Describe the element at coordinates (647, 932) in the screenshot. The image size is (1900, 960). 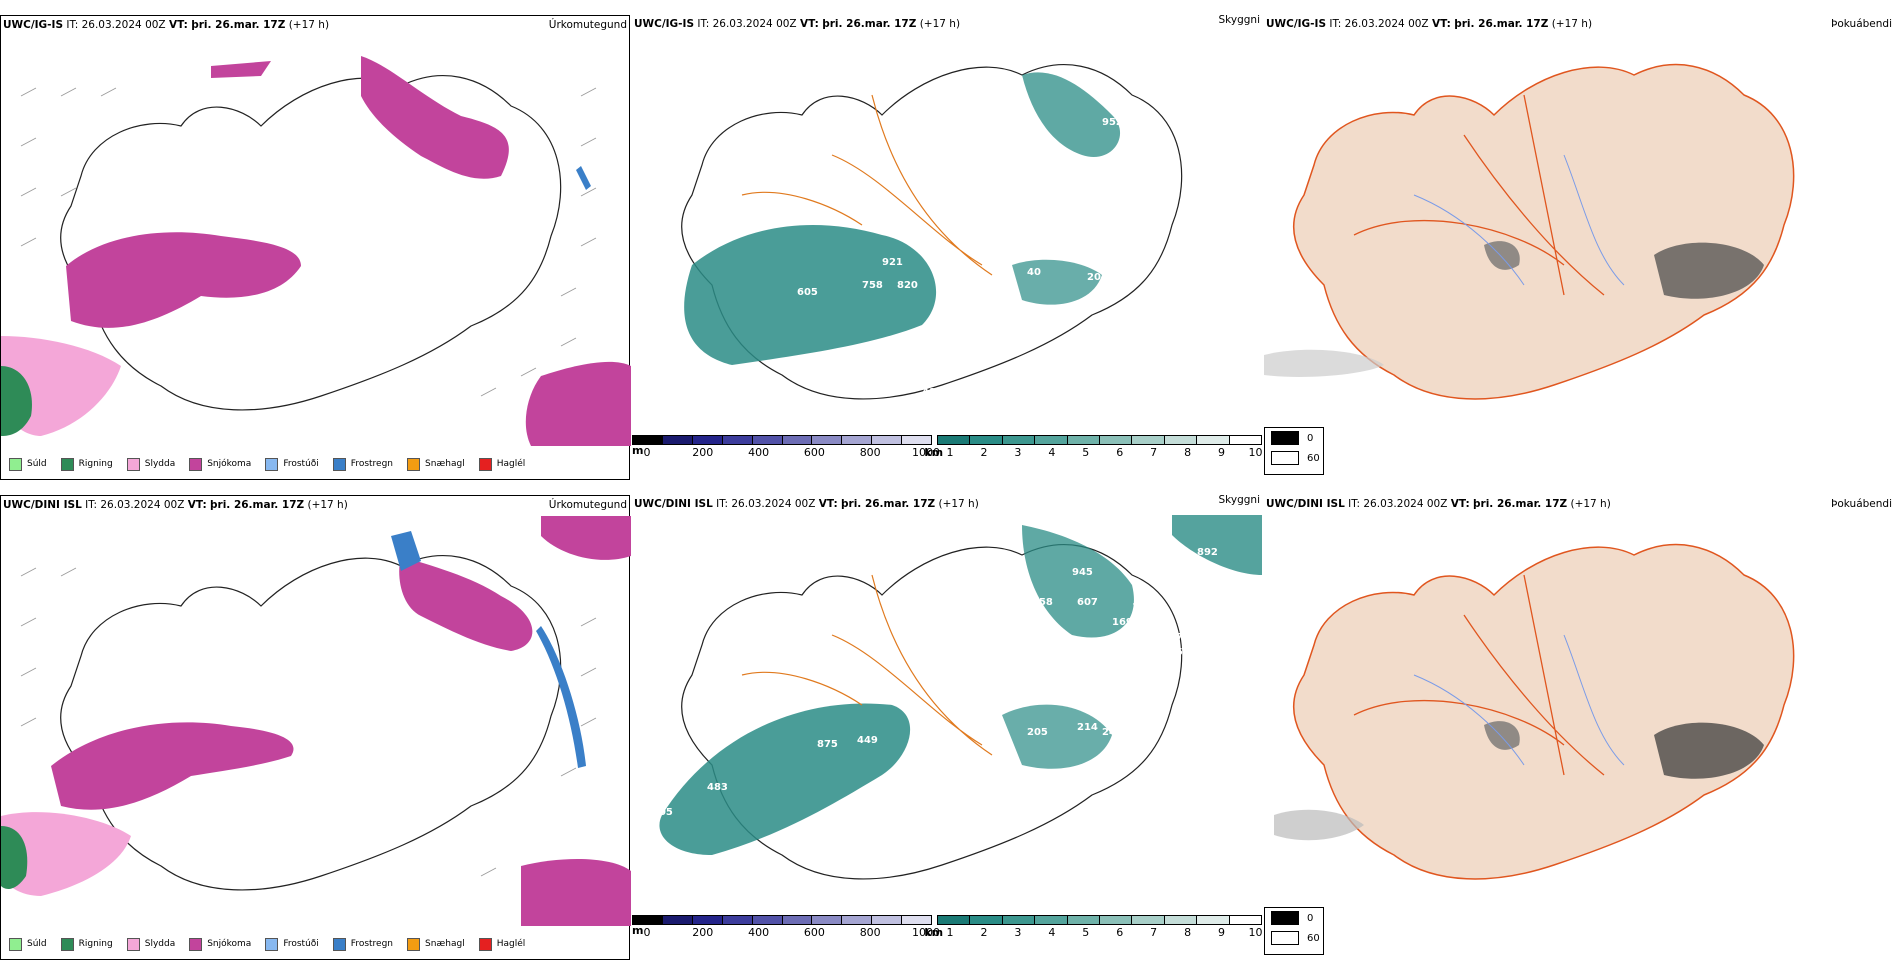
I see `colorbar-tick: 0` at that location.